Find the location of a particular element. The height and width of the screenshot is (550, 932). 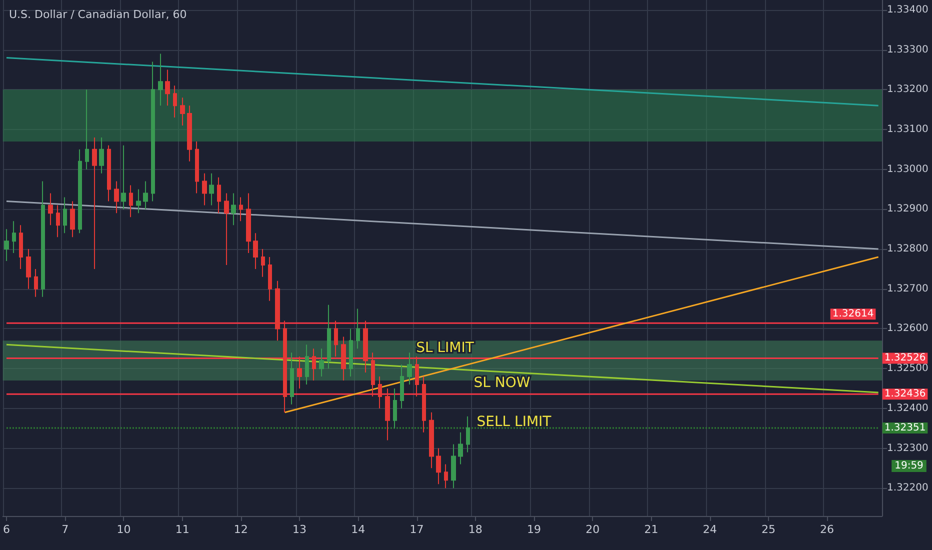

x-tick-label: 19 is located at coordinates (533, 529).